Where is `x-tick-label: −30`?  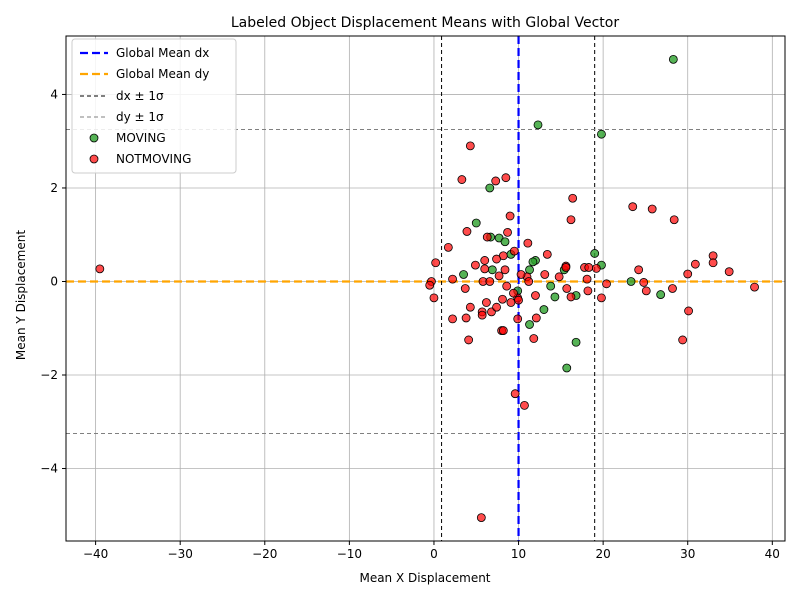
x-tick-label: −30 is located at coordinates (180, 554).